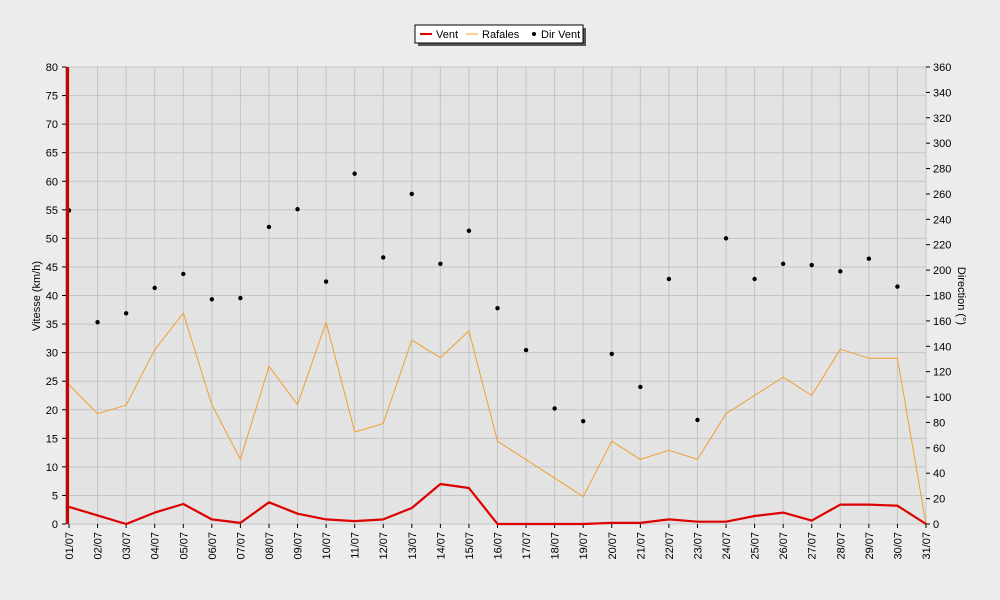  Describe the element at coordinates (584, 546) in the screenshot. I see `x-tick-label: 19/07` at that location.